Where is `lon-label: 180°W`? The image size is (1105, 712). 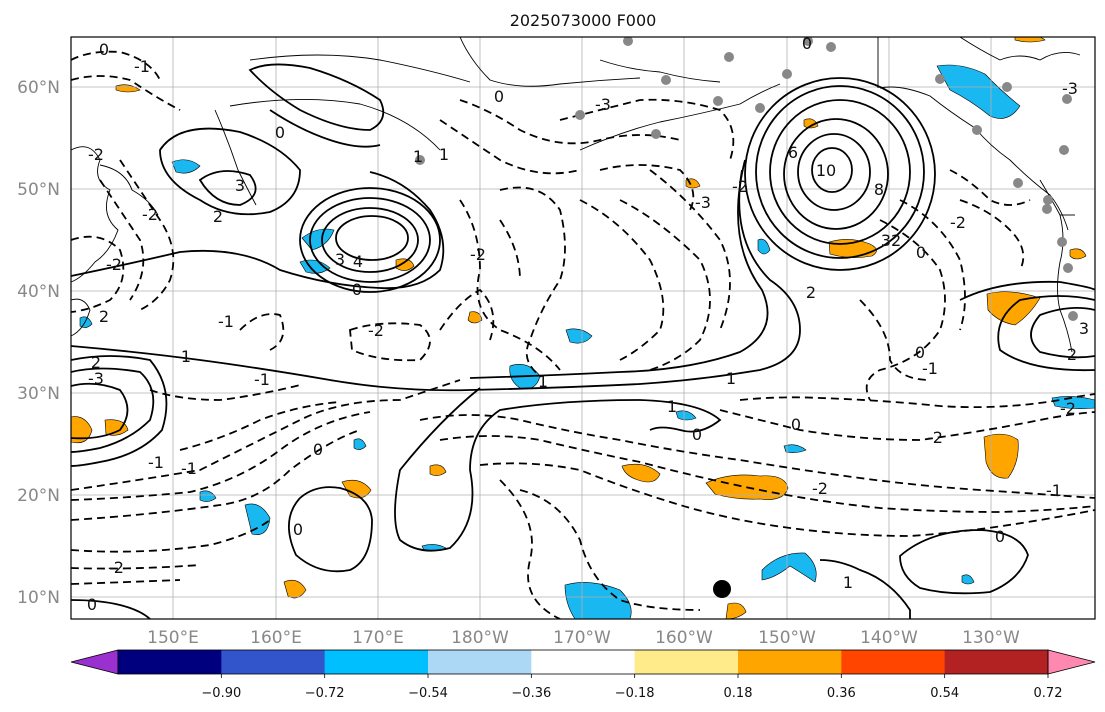
lon-label: 180°W is located at coordinates (480, 638).